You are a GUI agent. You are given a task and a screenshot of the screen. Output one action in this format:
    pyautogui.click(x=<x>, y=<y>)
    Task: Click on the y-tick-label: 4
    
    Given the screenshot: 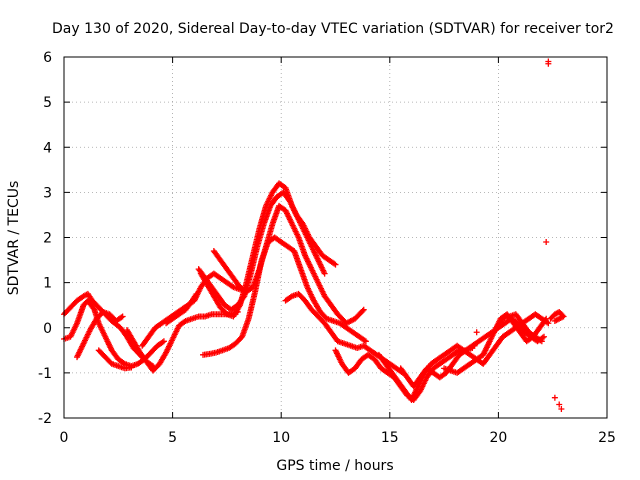 What is the action you would take?
    pyautogui.click(x=47, y=148)
    